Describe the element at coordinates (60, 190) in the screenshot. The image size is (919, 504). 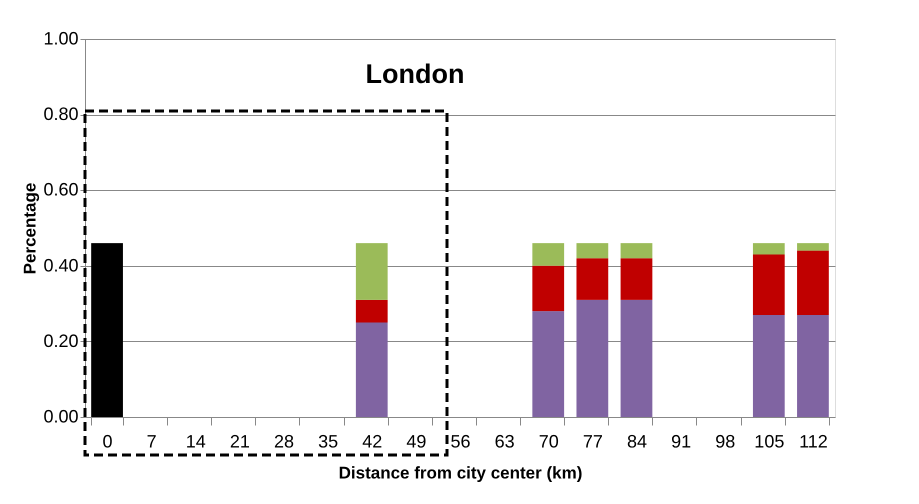
I see `y-tick-label: 0.60` at that location.